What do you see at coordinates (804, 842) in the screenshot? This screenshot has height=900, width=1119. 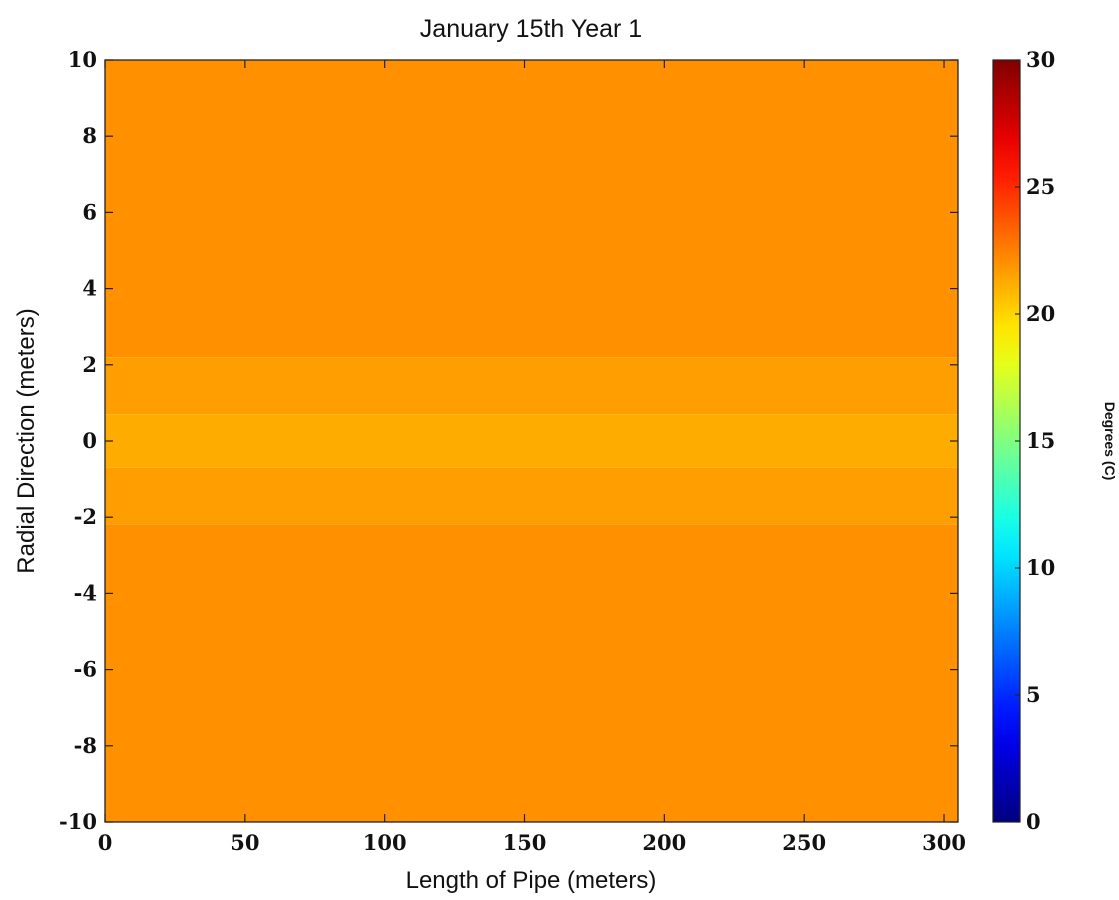 I see `x-tick-label: 250` at bounding box center [804, 842].